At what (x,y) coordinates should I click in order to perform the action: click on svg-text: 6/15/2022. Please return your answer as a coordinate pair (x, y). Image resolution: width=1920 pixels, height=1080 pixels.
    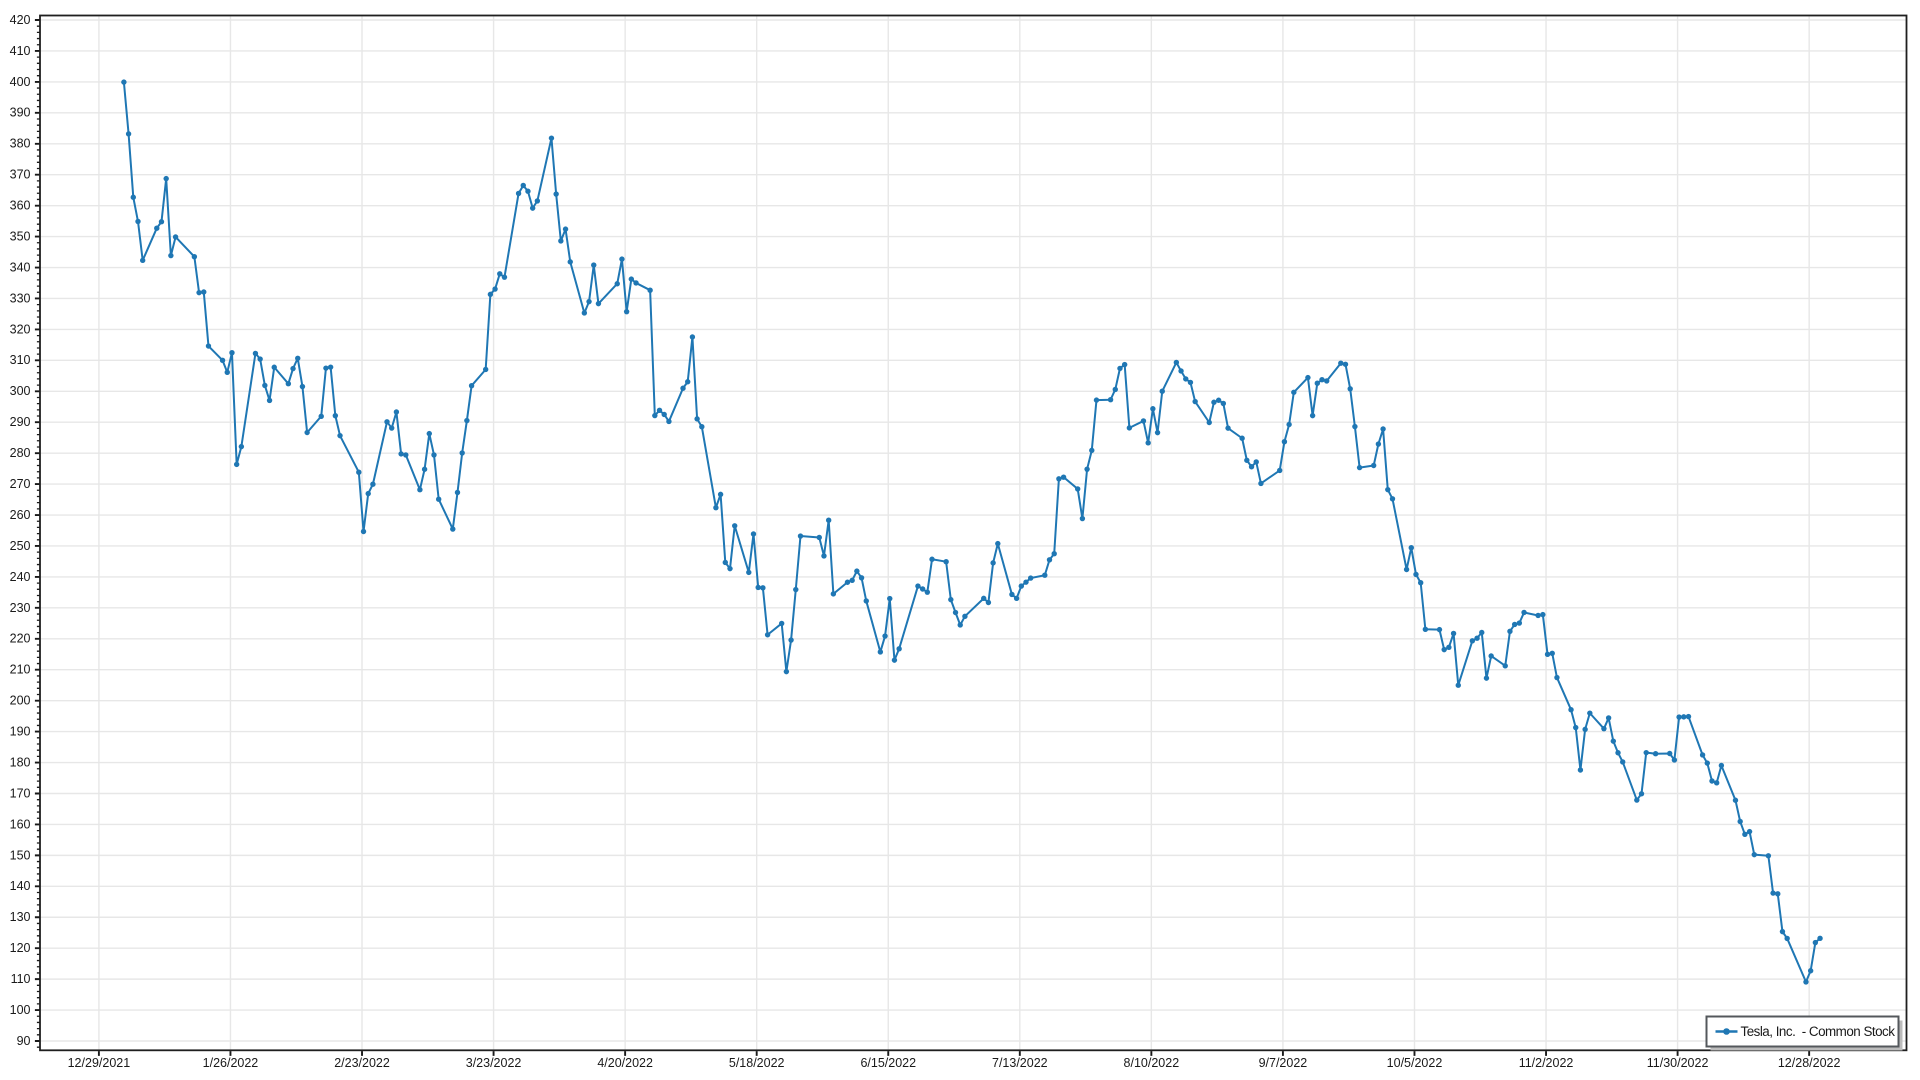
    Looking at the image, I should click on (888, 1063).